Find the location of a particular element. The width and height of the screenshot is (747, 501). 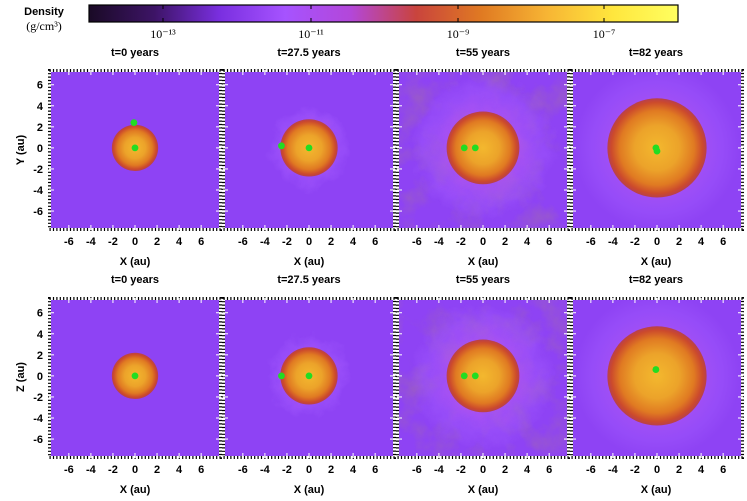

y-axis-label: Z (au) is located at coordinates (21, 377).